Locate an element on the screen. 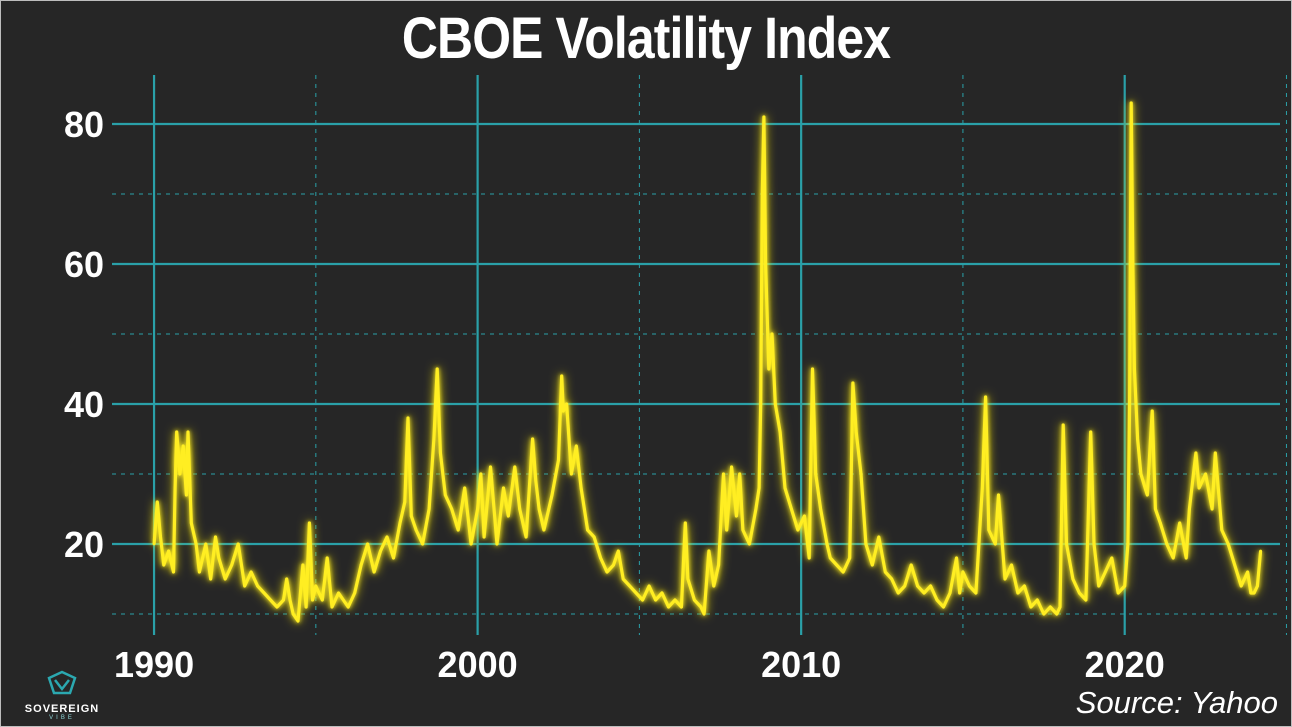 This screenshot has width=1292, height=727. source-label: Source: Yahoo is located at coordinates (1176, 702).